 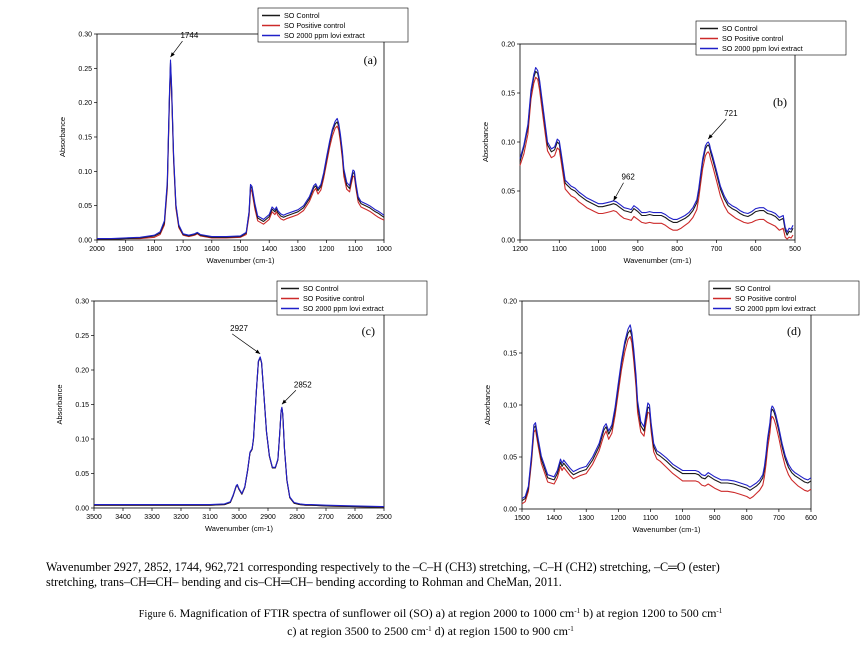 I want to click on x-tick-label: 2500, so click(x=384, y=517).